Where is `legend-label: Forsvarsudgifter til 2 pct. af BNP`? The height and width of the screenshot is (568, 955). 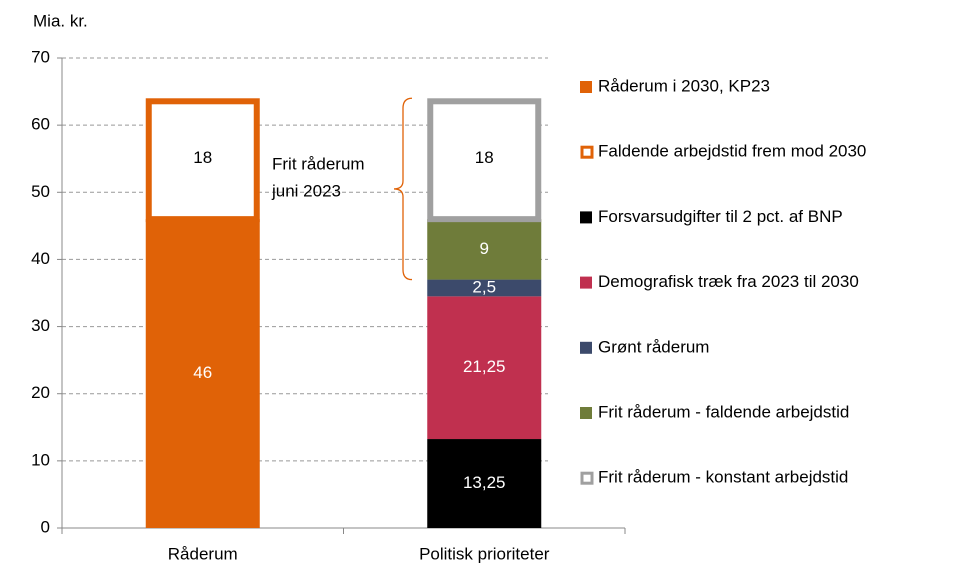 legend-label: Forsvarsudgifter til 2 pct. af BNP is located at coordinates (720, 216).